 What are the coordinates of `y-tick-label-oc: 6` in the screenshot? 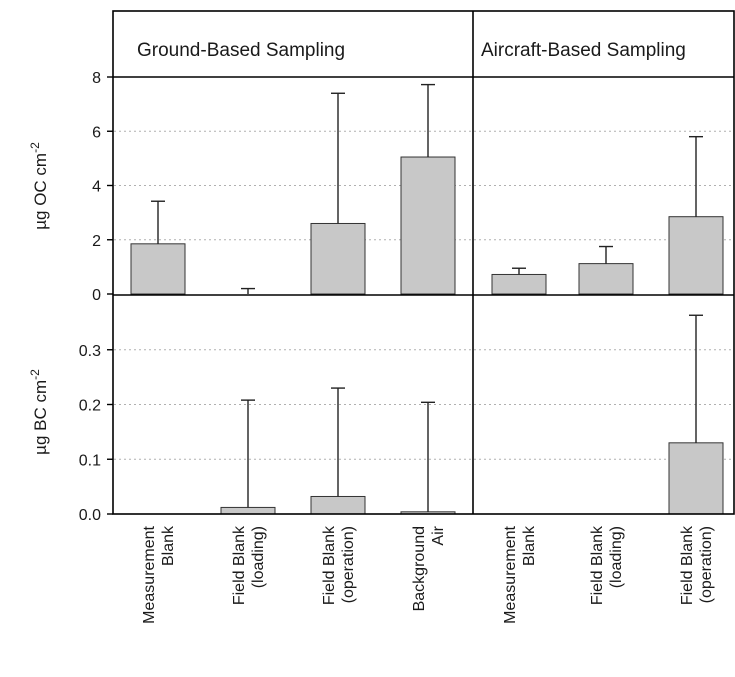 It's located at (96, 132).